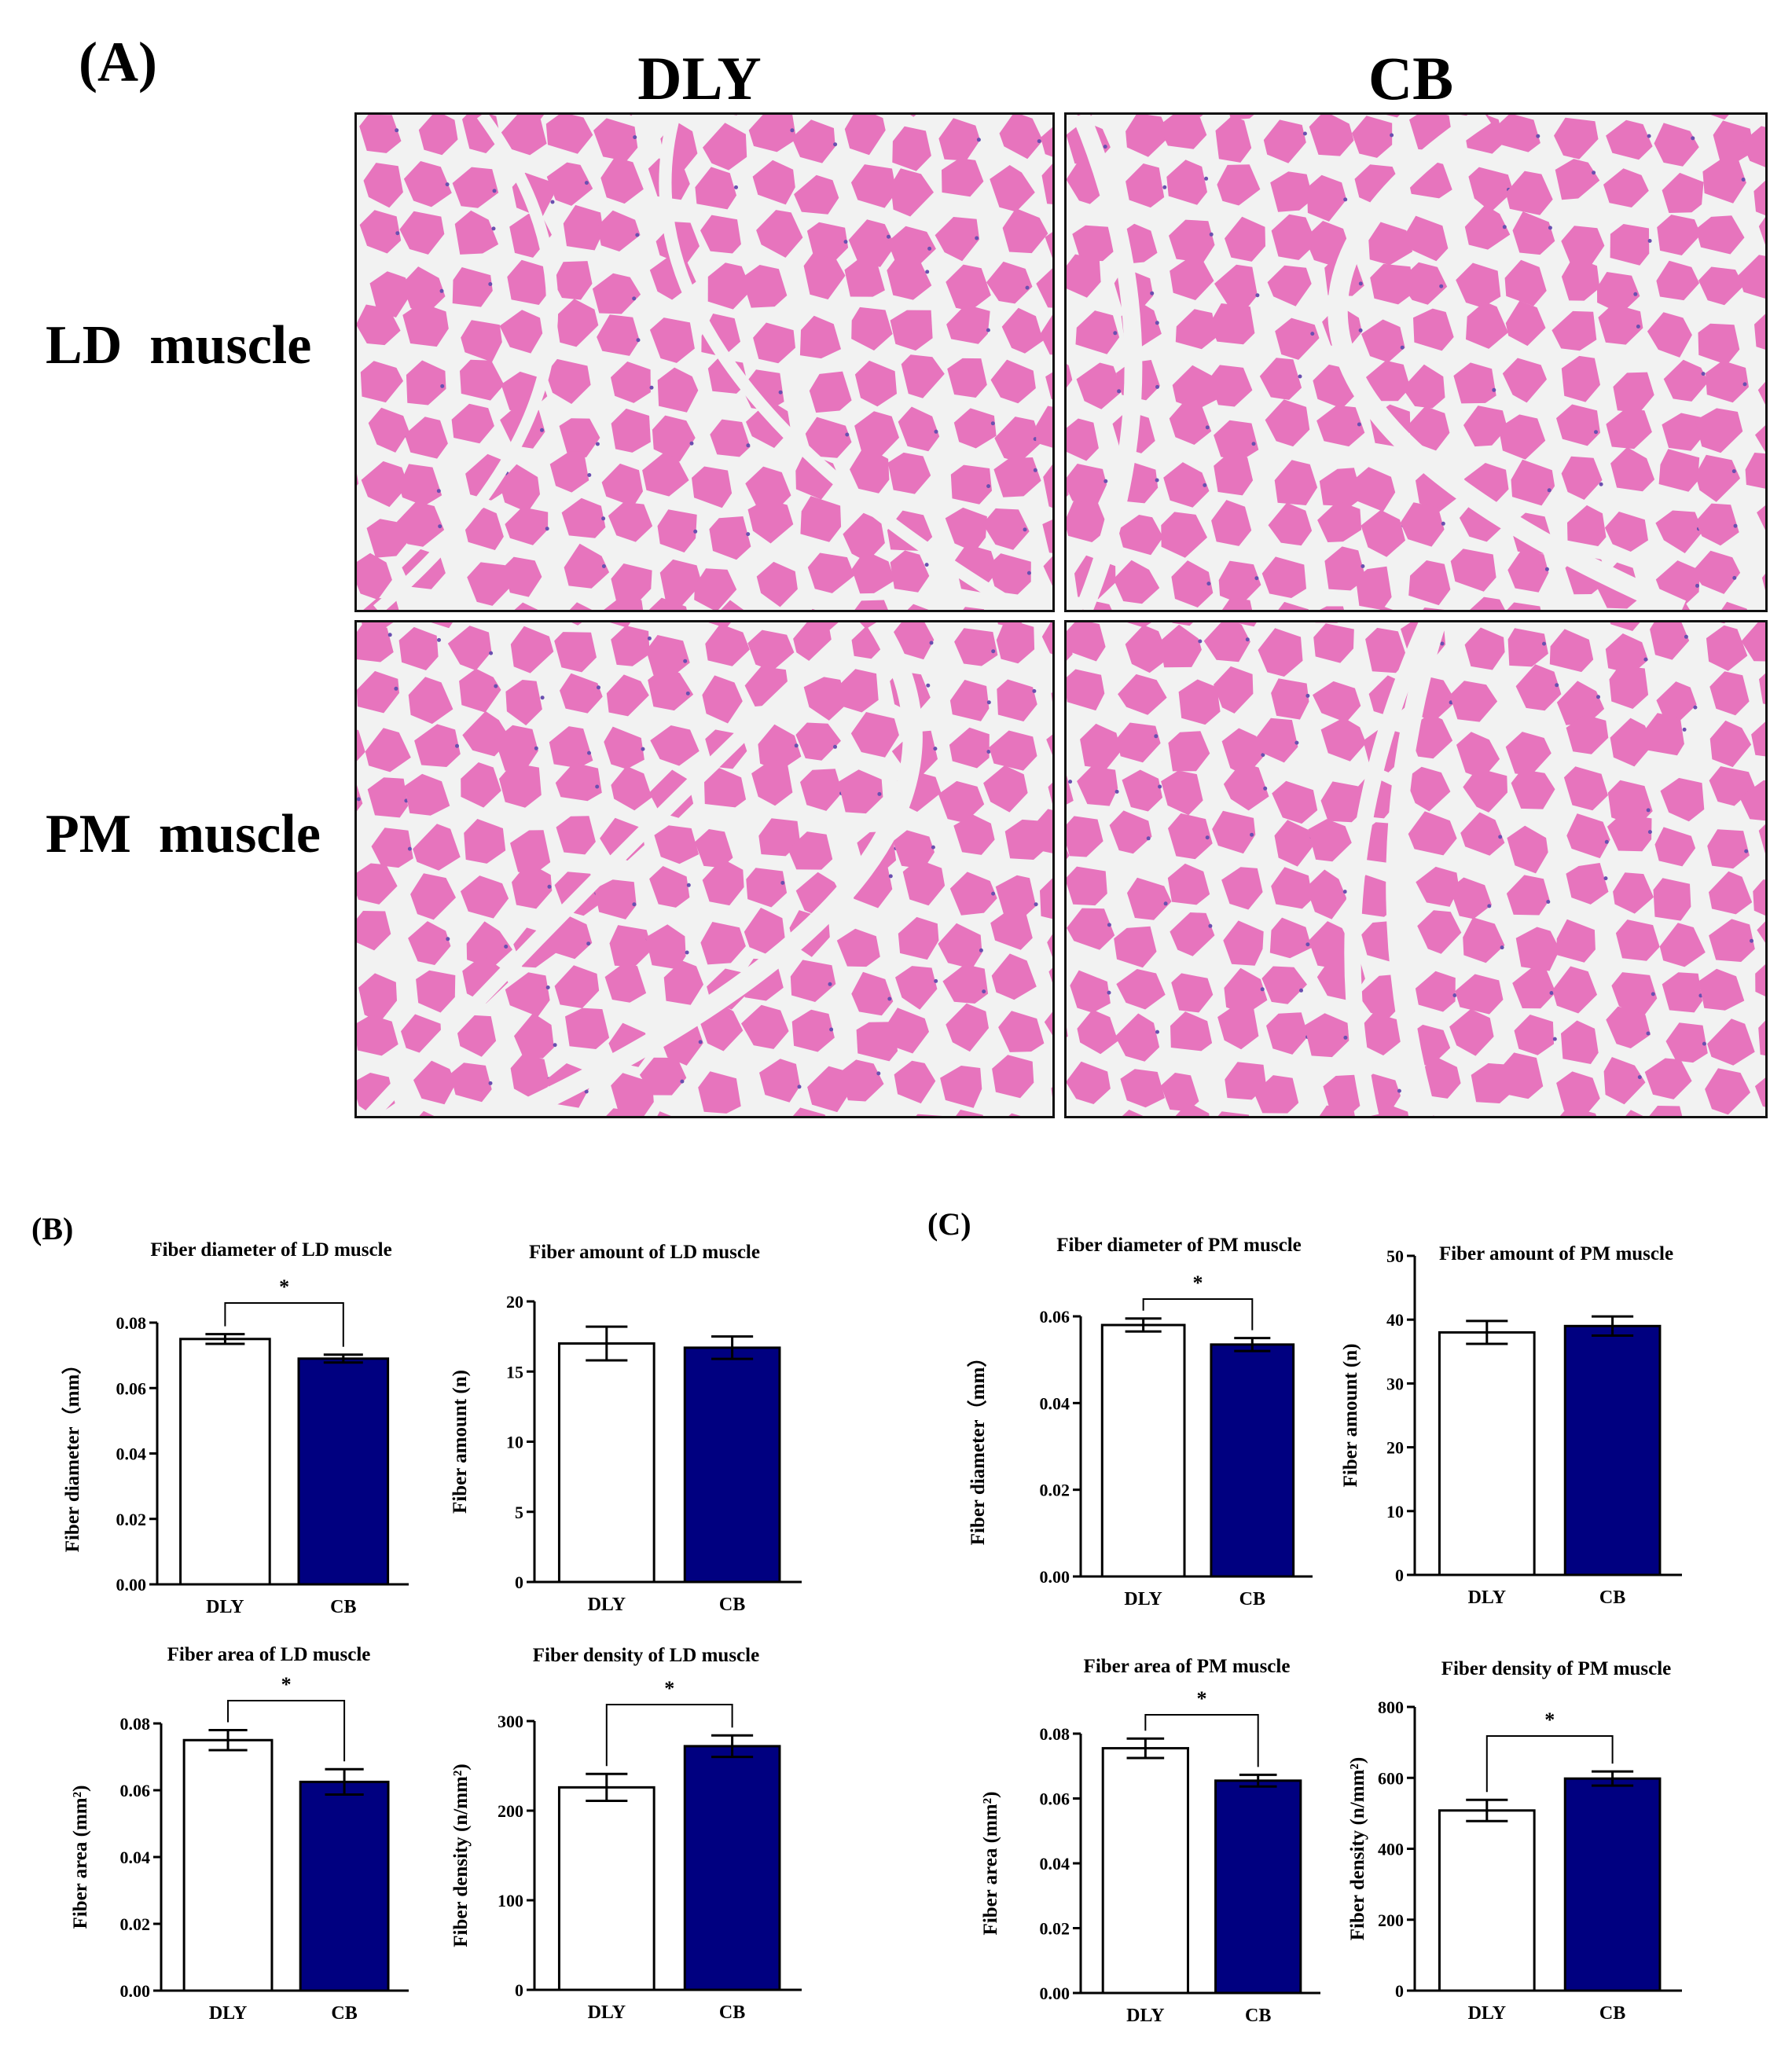  I want to click on y-tick-label: 20, so click(514, 1302).